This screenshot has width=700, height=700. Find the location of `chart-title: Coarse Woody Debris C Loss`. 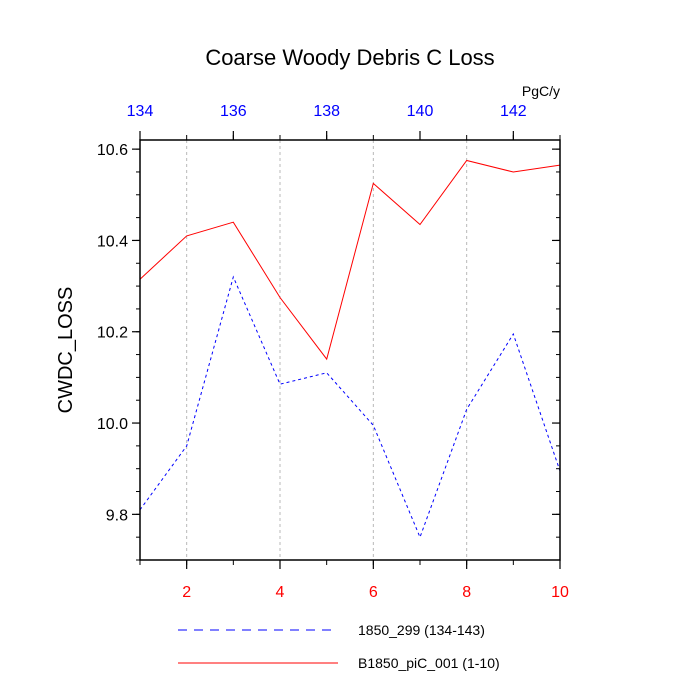

chart-title: Coarse Woody Debris C Loss is located at coordinates (349, 57).